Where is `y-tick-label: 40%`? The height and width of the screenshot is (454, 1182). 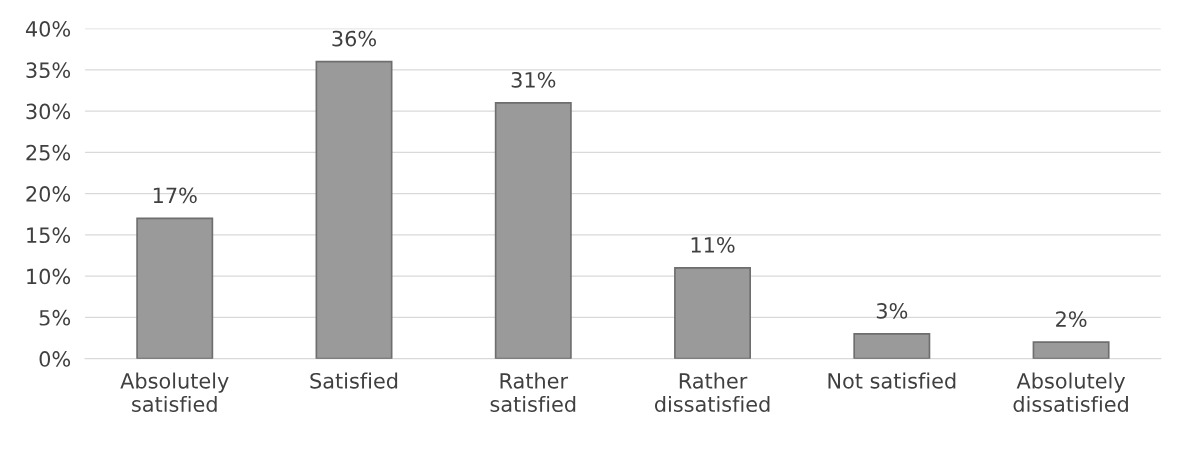
y-tick-label: 40% is located at coordinates (48, 29).